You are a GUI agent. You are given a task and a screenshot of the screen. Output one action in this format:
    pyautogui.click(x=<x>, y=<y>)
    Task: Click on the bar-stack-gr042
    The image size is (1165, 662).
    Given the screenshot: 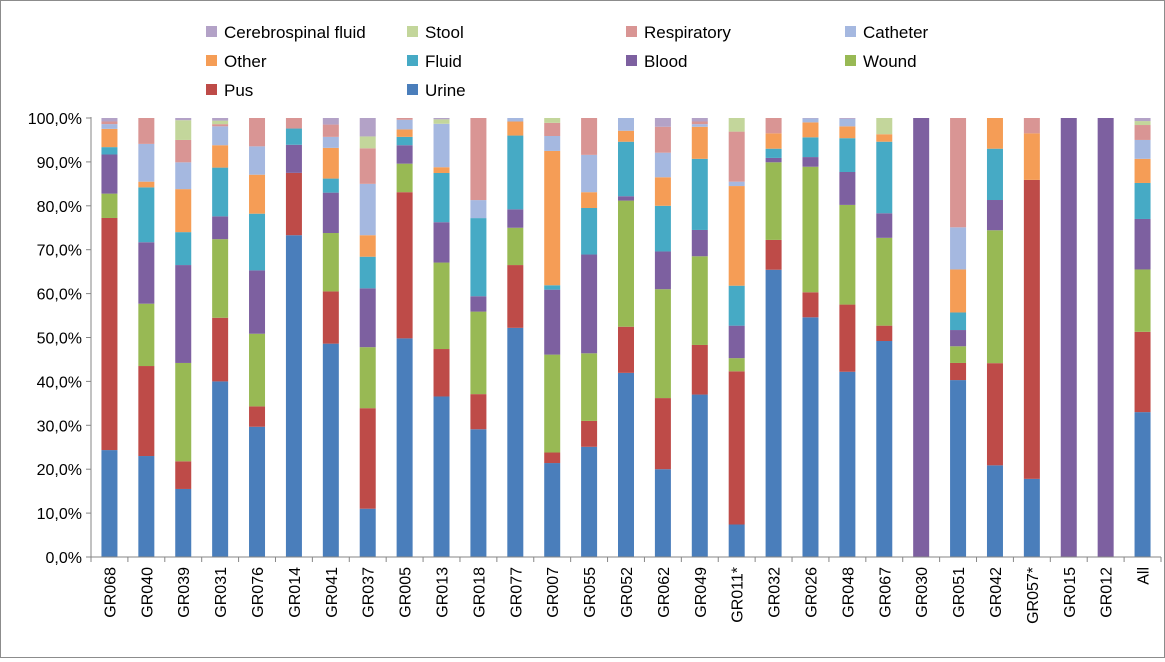 What is the action you would take?
    pyautogui.click(x=995, y=337)
    